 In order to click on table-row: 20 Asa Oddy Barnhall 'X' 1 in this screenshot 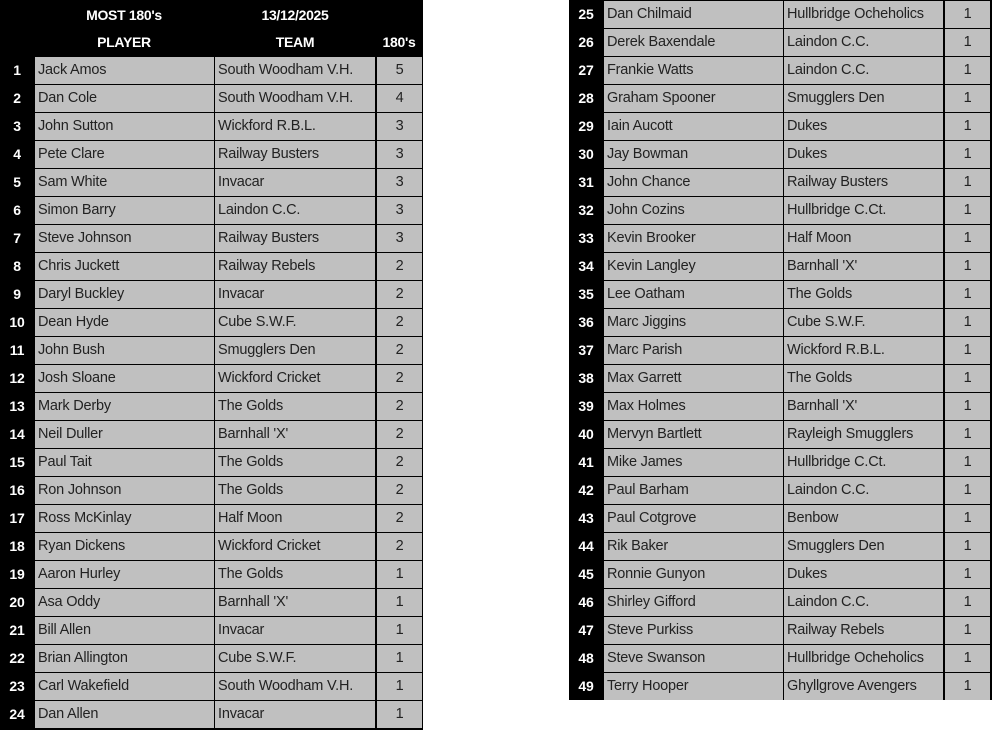, I will do `click(211, 602)`.